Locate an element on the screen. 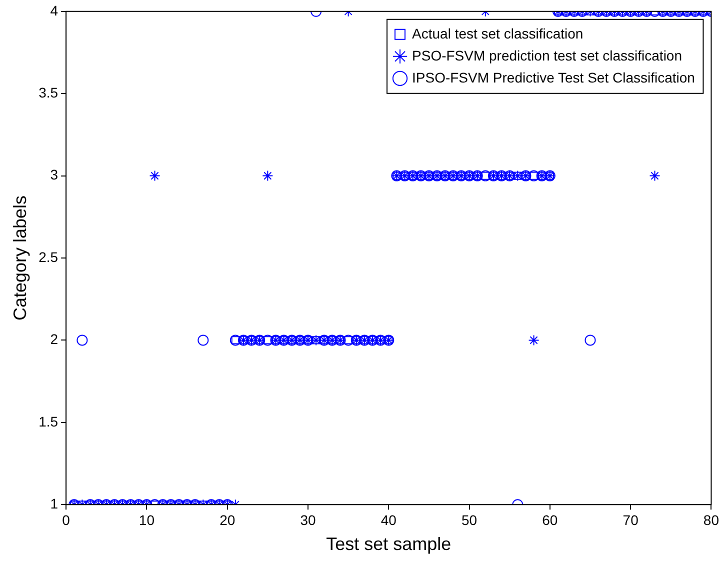 The width and height of the screenshot is (722, 562). y-tick-label: 2 is located at coordinates (54, 339).